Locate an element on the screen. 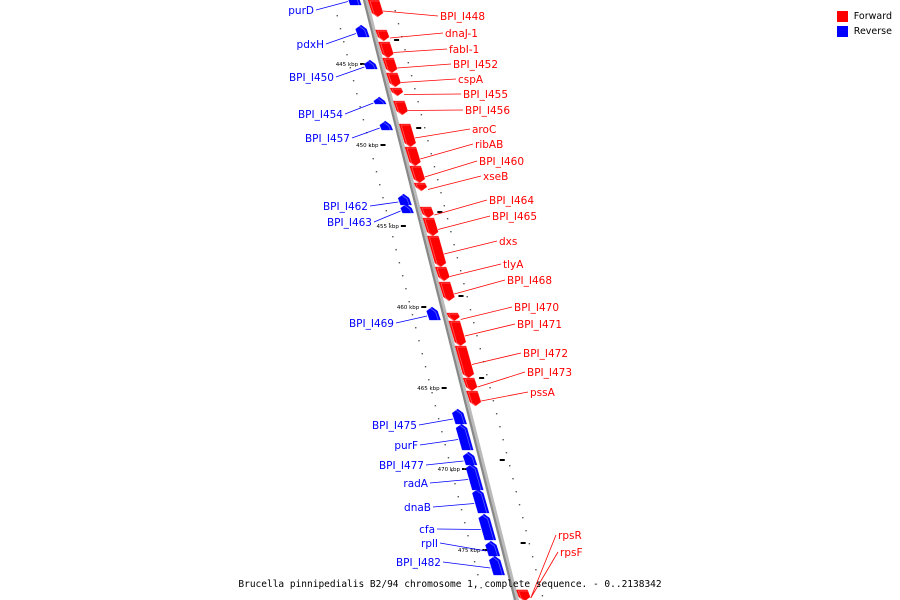 Image resolution: width=900 pixels, height=600 pixels. kbp-tick-label: 455 kbp is located at coordinates (387, 227).